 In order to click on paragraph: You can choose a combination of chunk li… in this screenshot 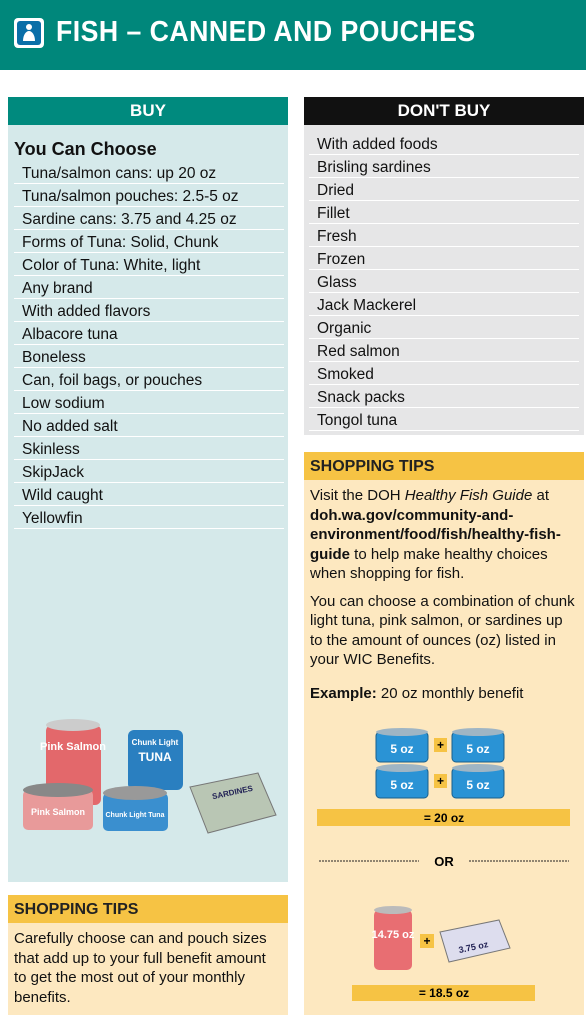, I will do `click(442, 630)`.